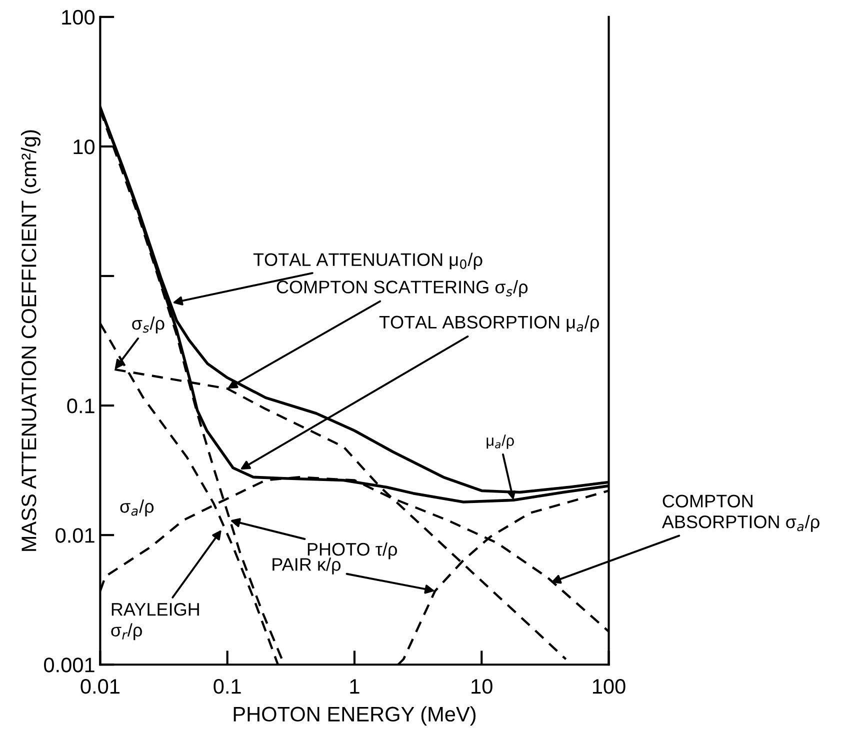 Image resolution: width=842 pixels, height=736 pixels. I want to click on annotation: σ$_{a}$/ρ, so click(137, 508).